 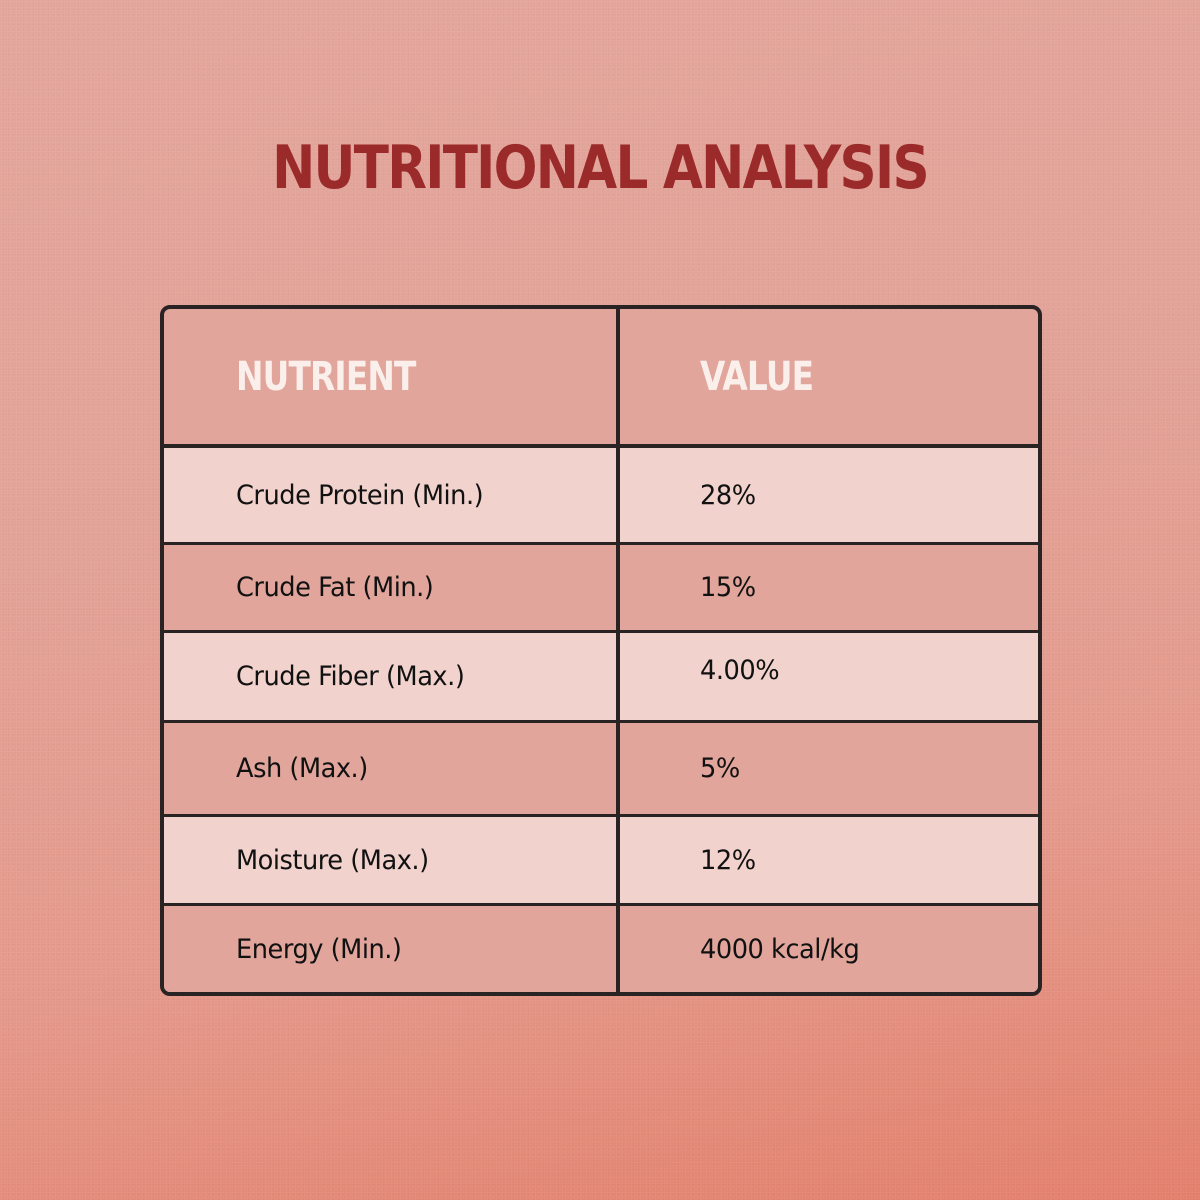 I want to click on table-row: Crude Fiber (Max.) 4.00%, so click(x=601, y=675).